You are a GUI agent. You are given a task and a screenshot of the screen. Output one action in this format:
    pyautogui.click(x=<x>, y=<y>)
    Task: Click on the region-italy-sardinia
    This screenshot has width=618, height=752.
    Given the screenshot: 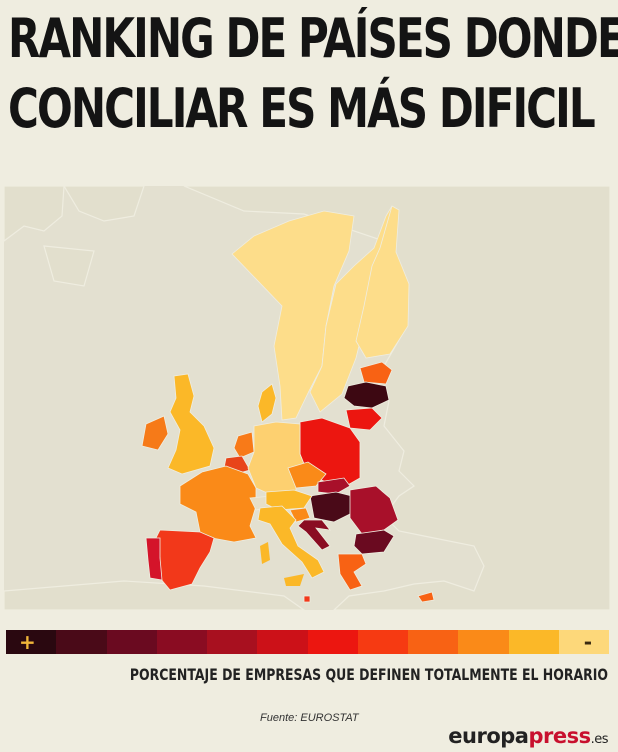 What is the action you would take?
    pyautogui.click(x=265, y=553)
    